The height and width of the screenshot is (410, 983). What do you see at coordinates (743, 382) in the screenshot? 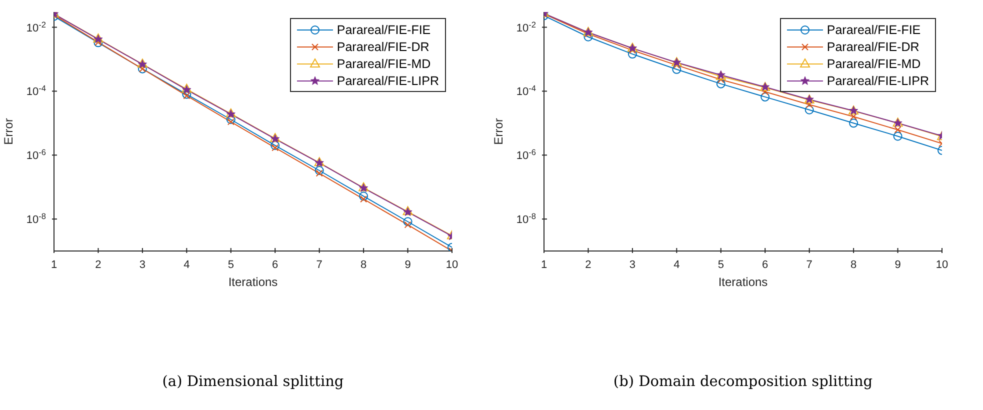
I see `text: (b) Domain decomposition splitting` at bounding box center [743, 382].